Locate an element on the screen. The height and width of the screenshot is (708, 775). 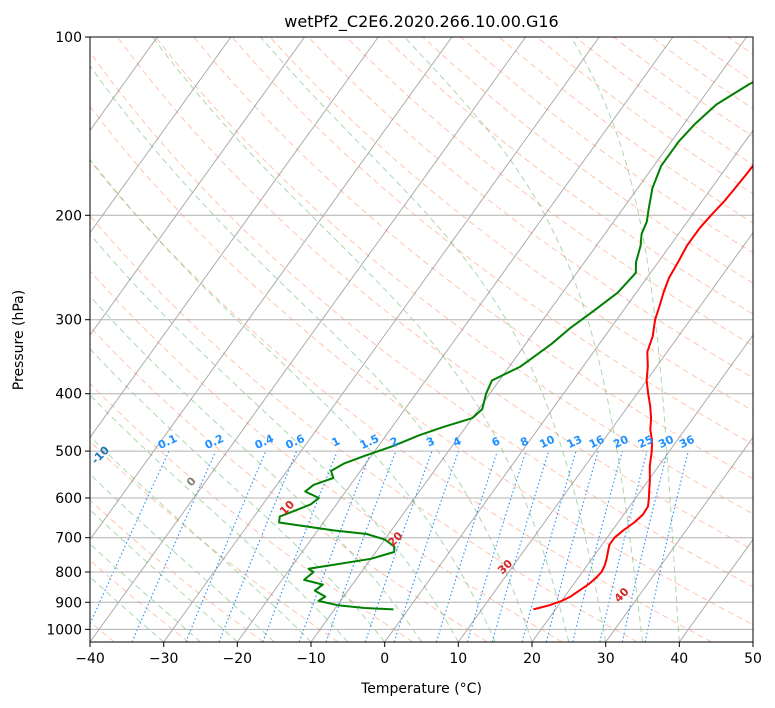
y-tick-label: 1000 is located at coordinates (64, 630).